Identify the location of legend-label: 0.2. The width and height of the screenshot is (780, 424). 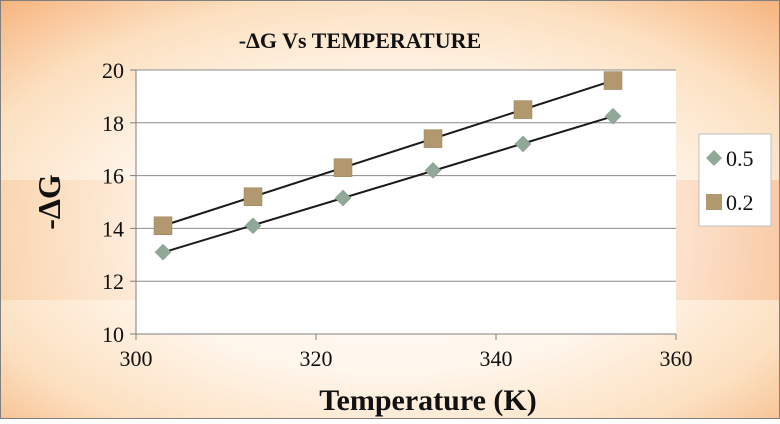
(740, 202).